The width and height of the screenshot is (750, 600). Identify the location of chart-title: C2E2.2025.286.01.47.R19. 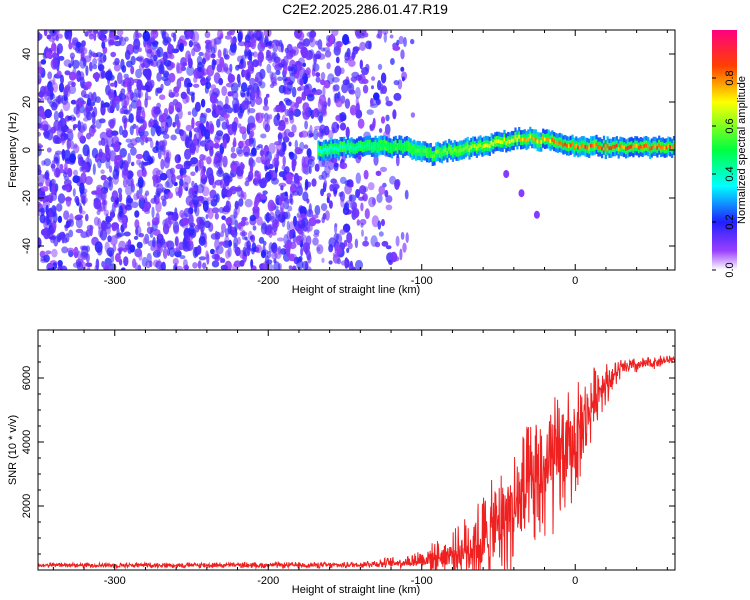
(365, 9).